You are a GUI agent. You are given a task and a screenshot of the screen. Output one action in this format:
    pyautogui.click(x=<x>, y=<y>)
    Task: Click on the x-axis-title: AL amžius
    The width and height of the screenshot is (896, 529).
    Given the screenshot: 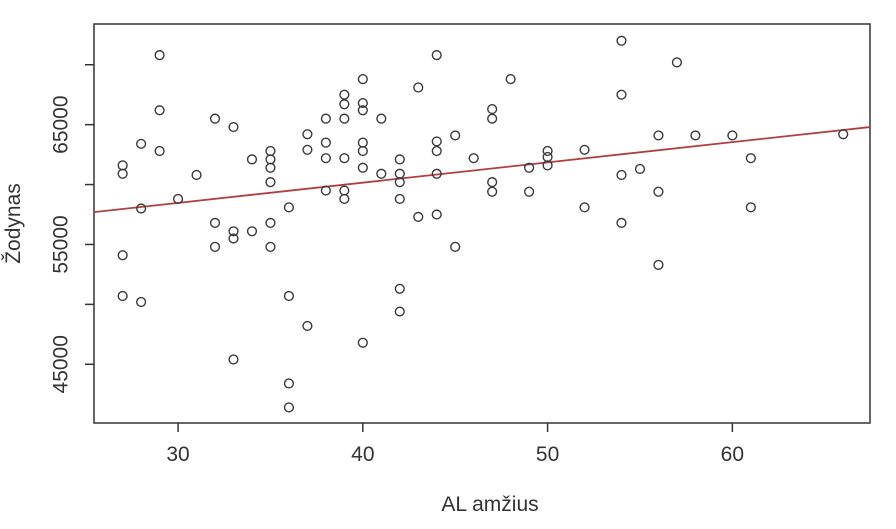 What is the action you would take?
    pyautogui.click(x=489, y=504)
    